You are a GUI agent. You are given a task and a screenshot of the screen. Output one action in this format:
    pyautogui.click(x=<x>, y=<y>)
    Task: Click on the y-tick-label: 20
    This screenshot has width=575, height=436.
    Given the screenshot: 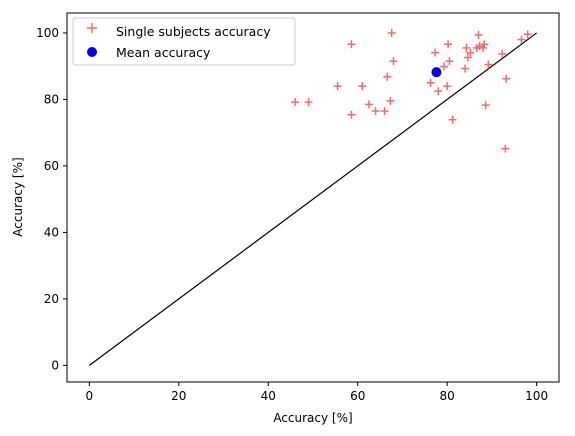 What is the action you would take?
    pyautogui.click(x=51, y=299)
    